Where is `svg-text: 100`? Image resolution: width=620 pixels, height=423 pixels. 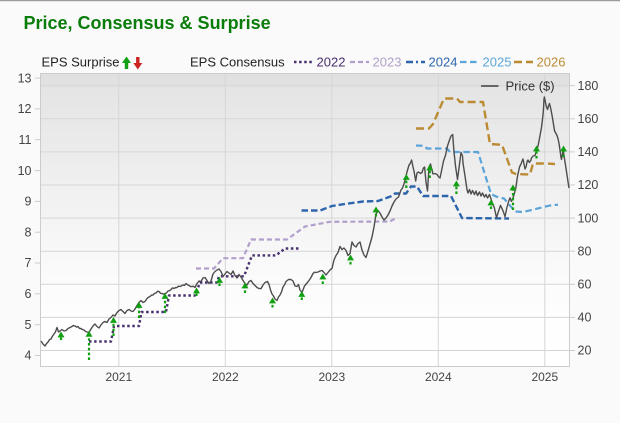 svg-text: 100 is located at coordinates (588, 218).